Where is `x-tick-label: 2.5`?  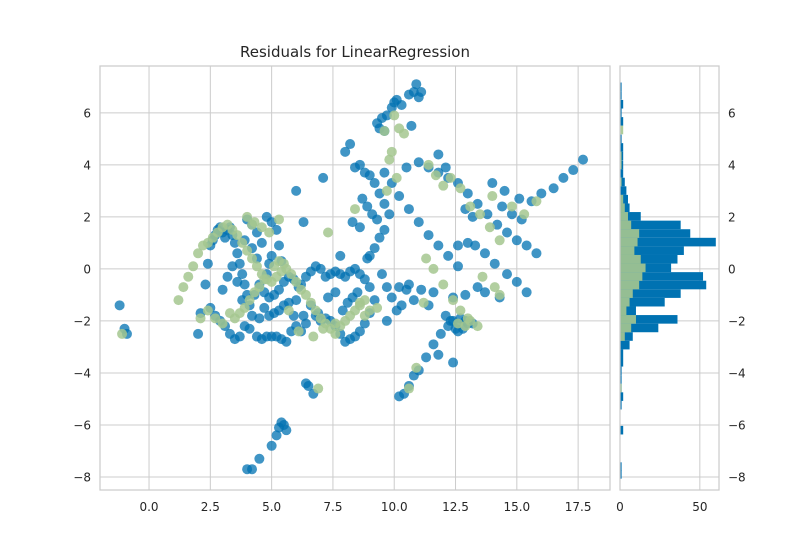
x-tick-label: 2.5 is located at coordinates (210, 507).